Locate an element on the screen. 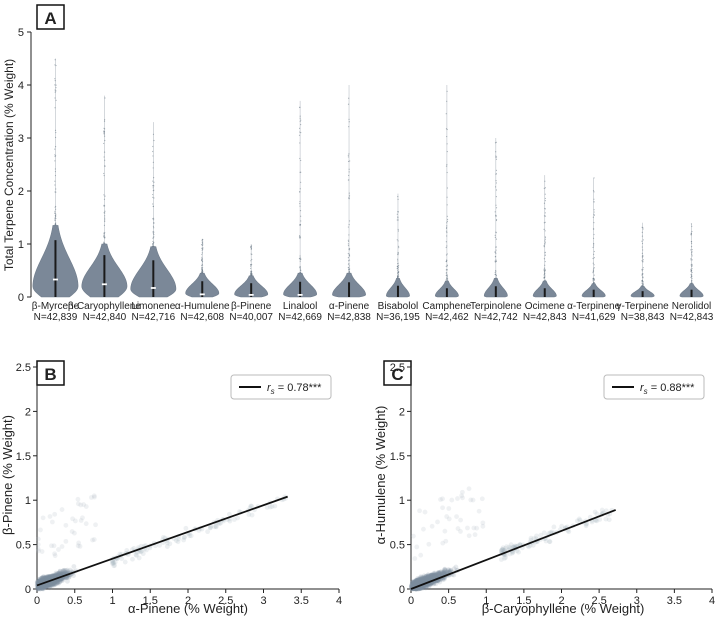 This screenshot has height=620, width=719. y-tick-label: 2.5 is located at coordinates (23, 368).